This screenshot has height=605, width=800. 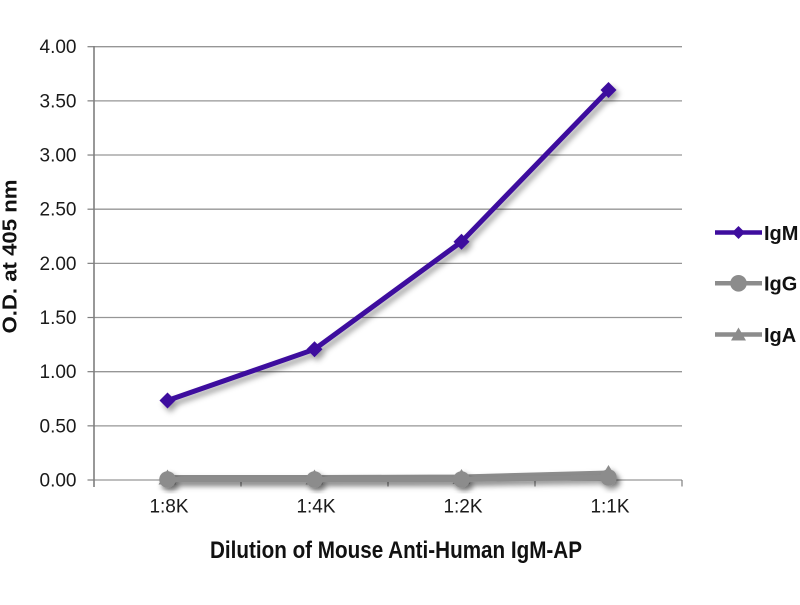 I want to click on svg-text:Dilution of Mouse Anti-Human I: Dilution of Mouse Anti-Human IgM-AP, so click(x=396, y=550).